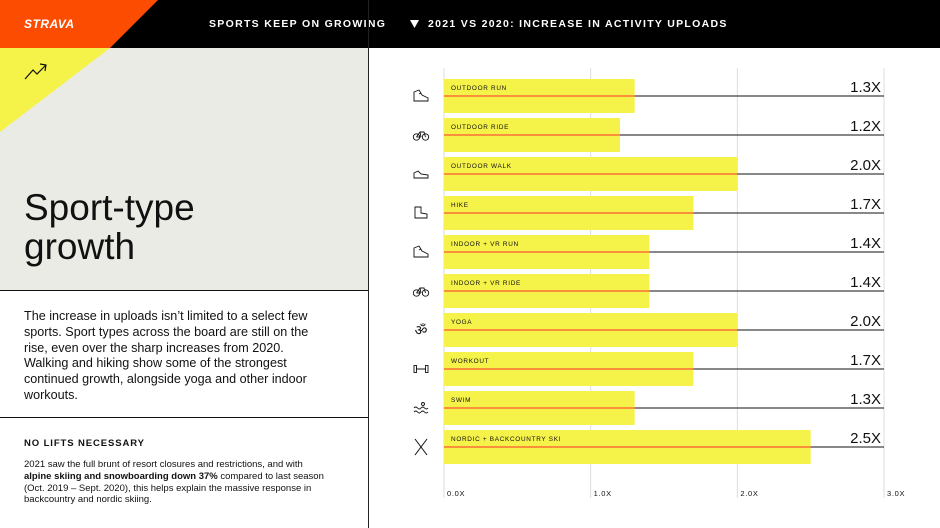 This screenshot has height=528, width=940. I want to click on category-label: NORDIC + BACKCOUNTRY SKI, so click(506, 439).